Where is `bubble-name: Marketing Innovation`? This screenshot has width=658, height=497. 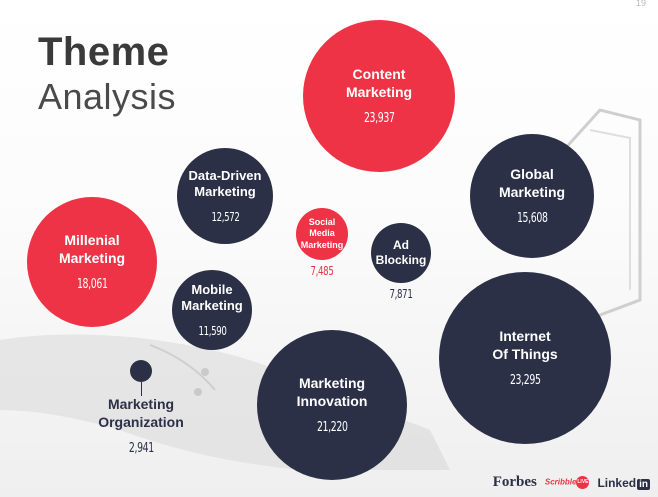 bubble-name: Marketing Innovation is located at coordinates (332, 392).